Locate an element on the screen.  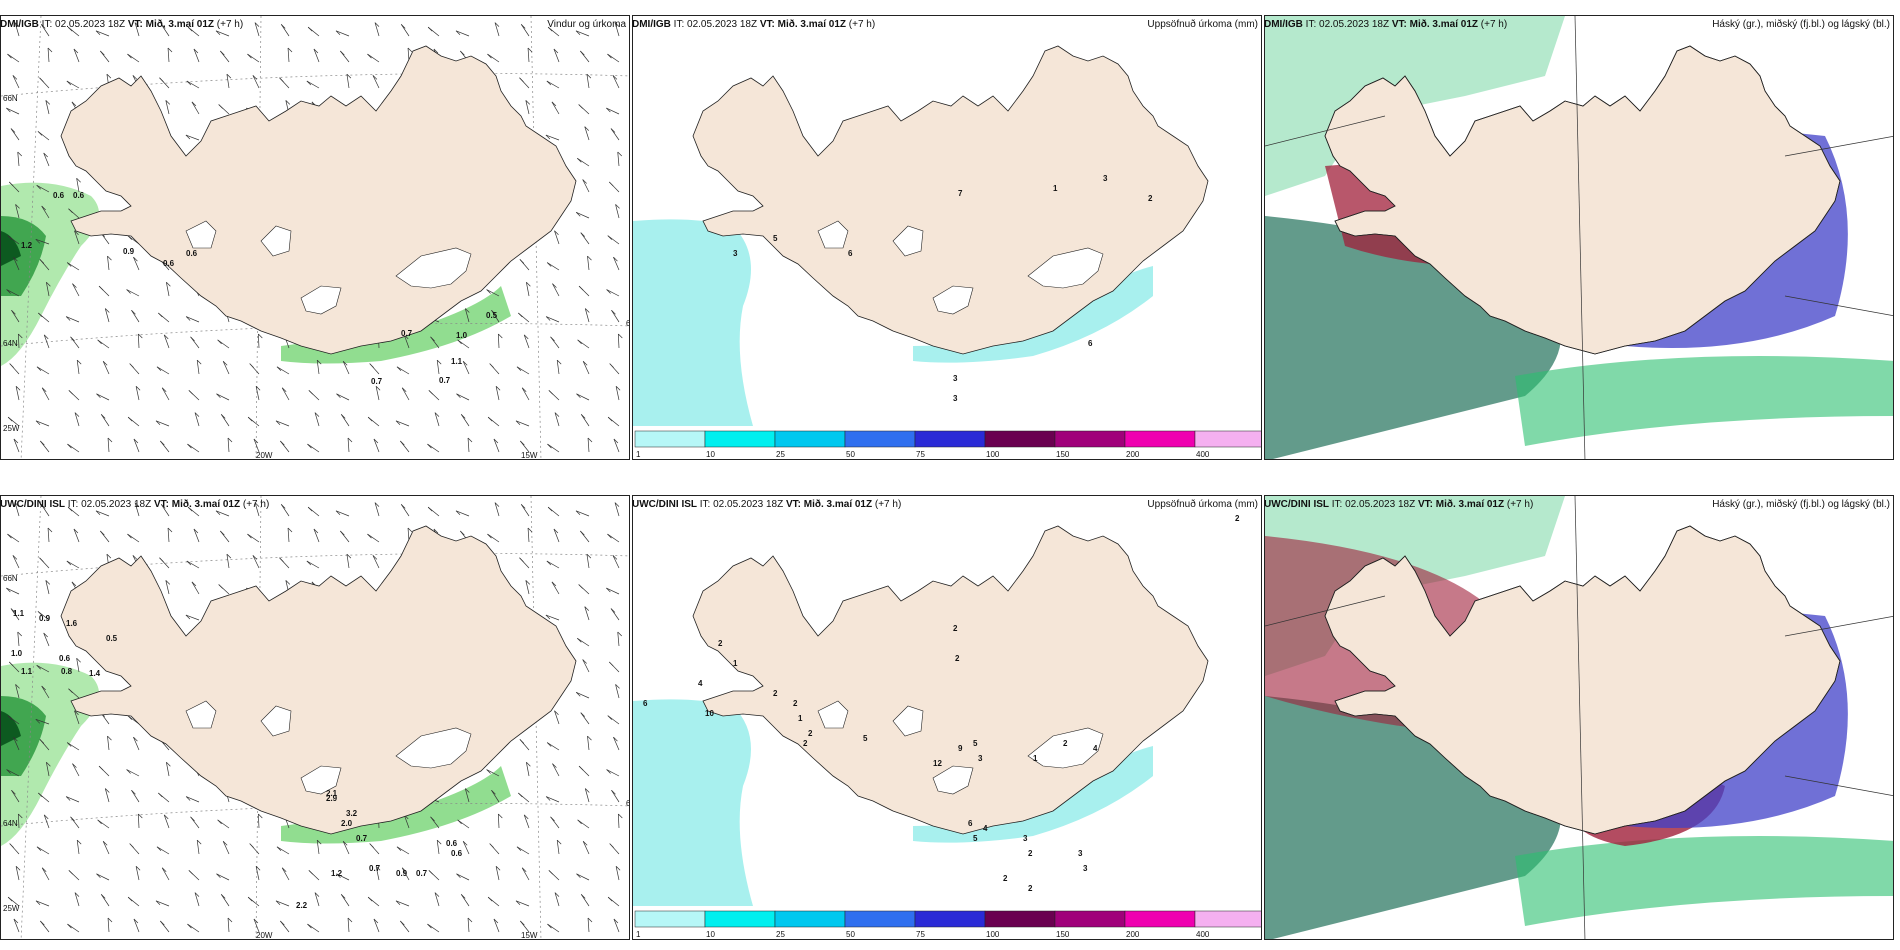
value-label: 0.8 is located at coordinates (67, 671).